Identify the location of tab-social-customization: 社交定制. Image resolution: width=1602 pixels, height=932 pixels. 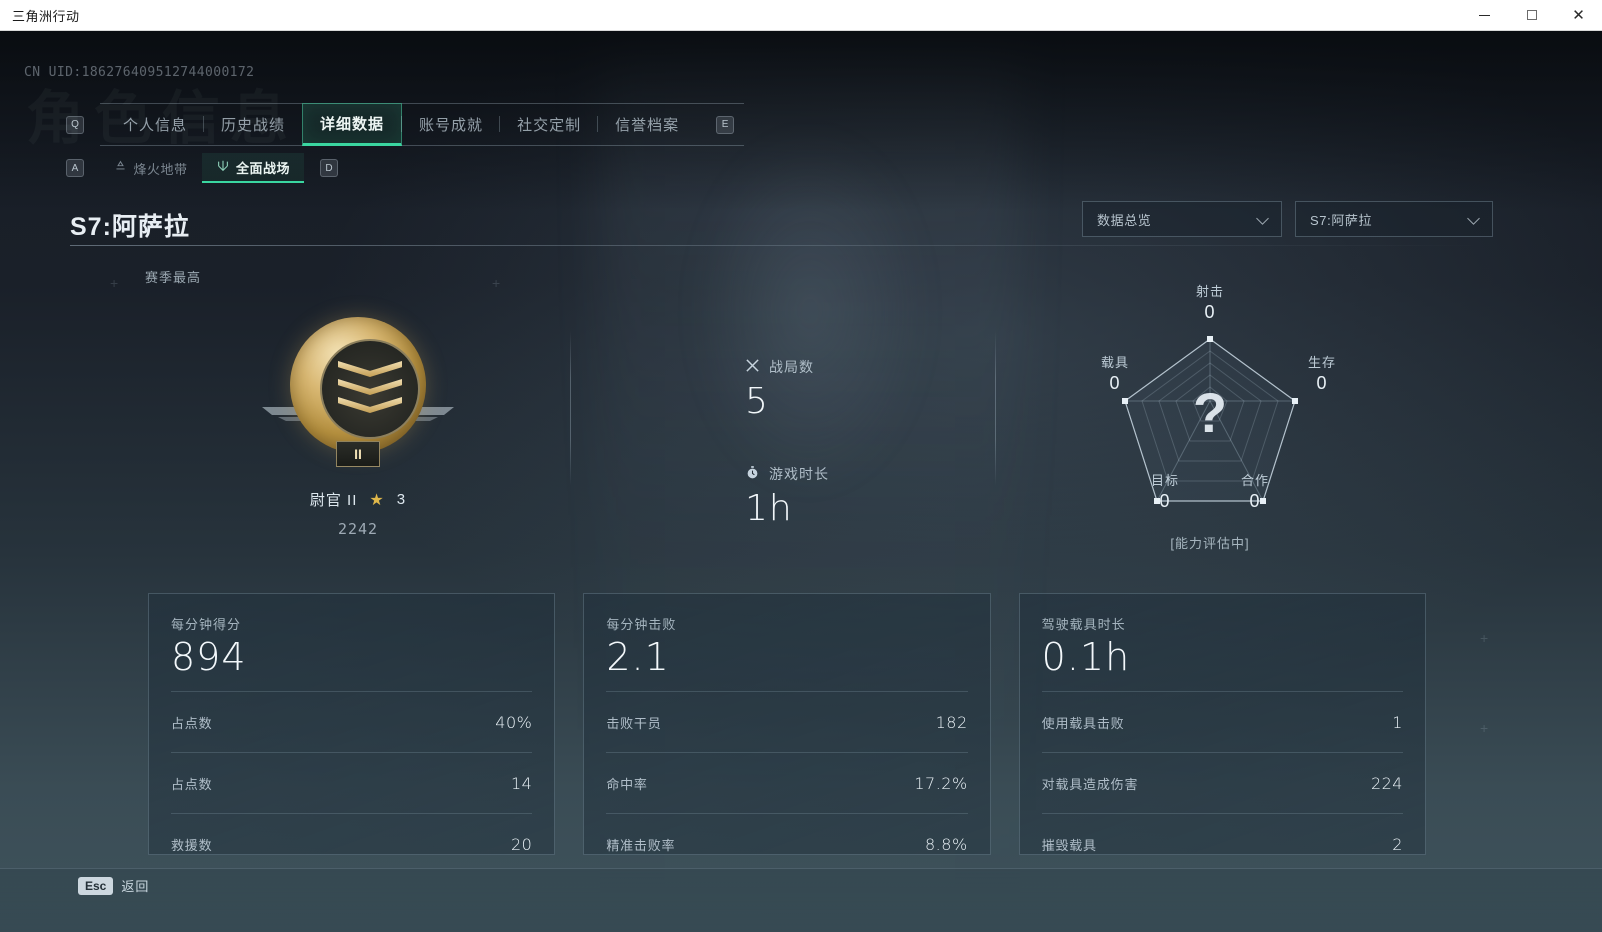
(548, 124).